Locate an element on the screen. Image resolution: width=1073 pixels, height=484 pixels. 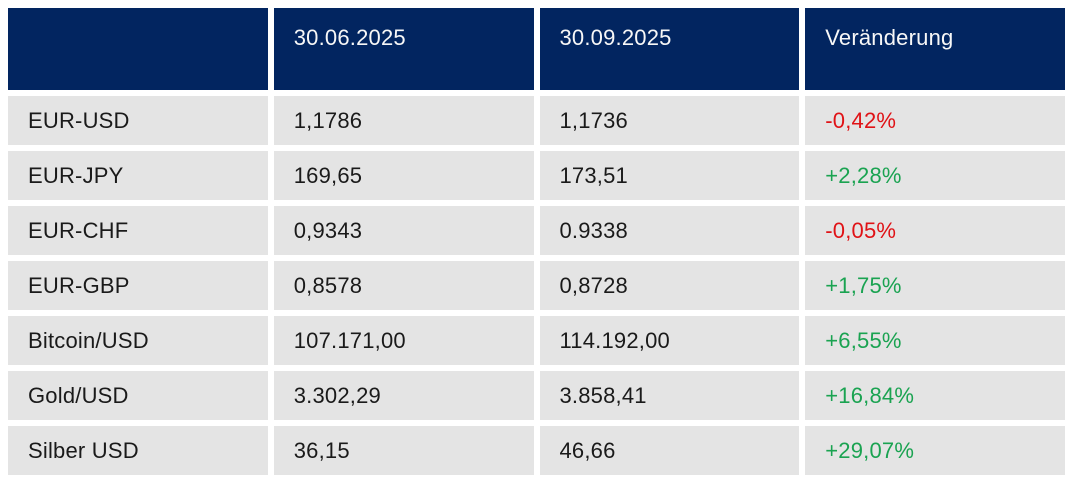
row-label-cell: Gold/USD is located at coordinates (138, 395).